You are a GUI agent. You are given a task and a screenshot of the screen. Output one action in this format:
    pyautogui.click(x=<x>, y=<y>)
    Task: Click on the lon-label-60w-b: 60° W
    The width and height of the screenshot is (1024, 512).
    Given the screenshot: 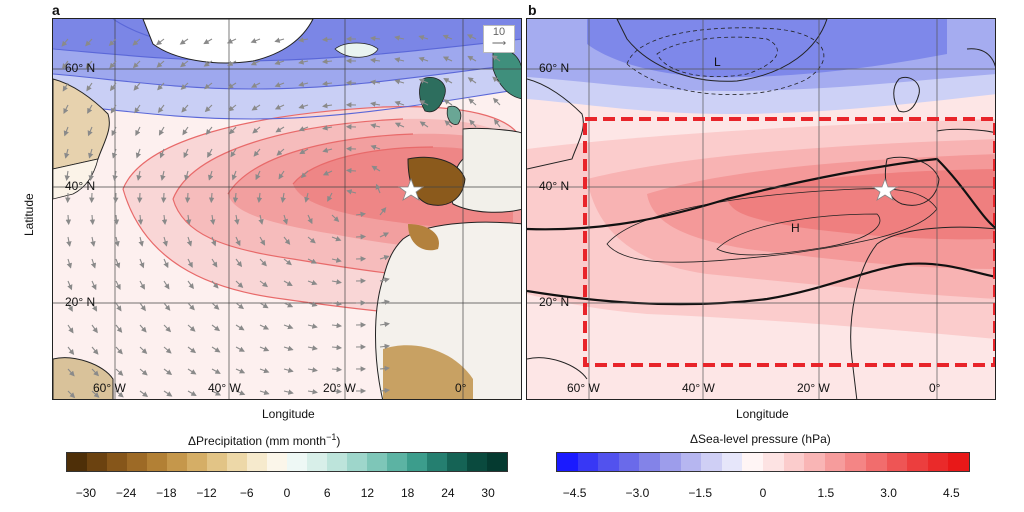 What is the action you would take?
    pyautogui.click(x=583, y=388)
    